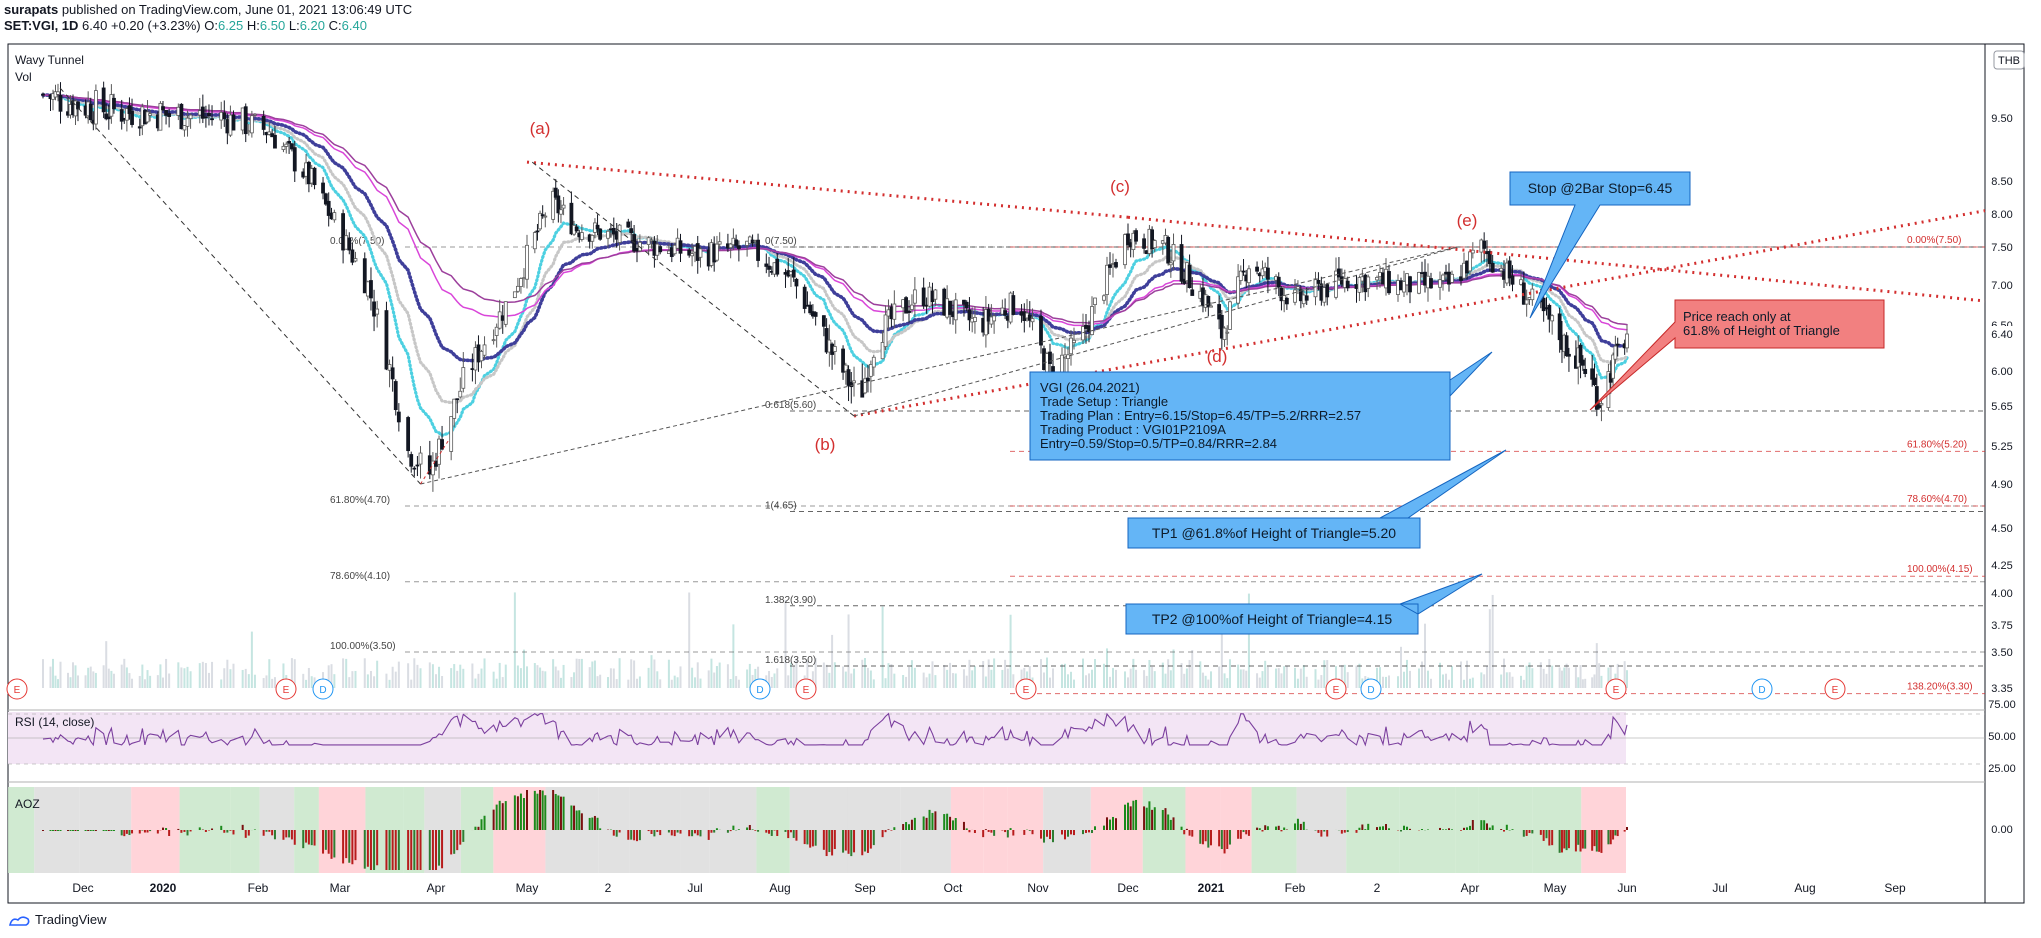 This screenshot has height=938, width=2041. Describe the element at coordinates (41, 25) in the screenshot. I see `symbol-label: SET:VGI, 1D` at that location.